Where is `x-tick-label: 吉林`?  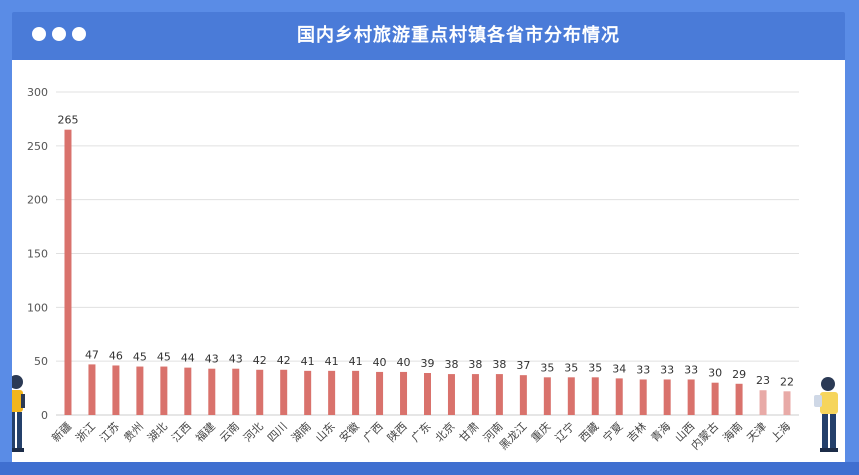
x-tick-label: 吉林 is located at coordinates (636, 431).